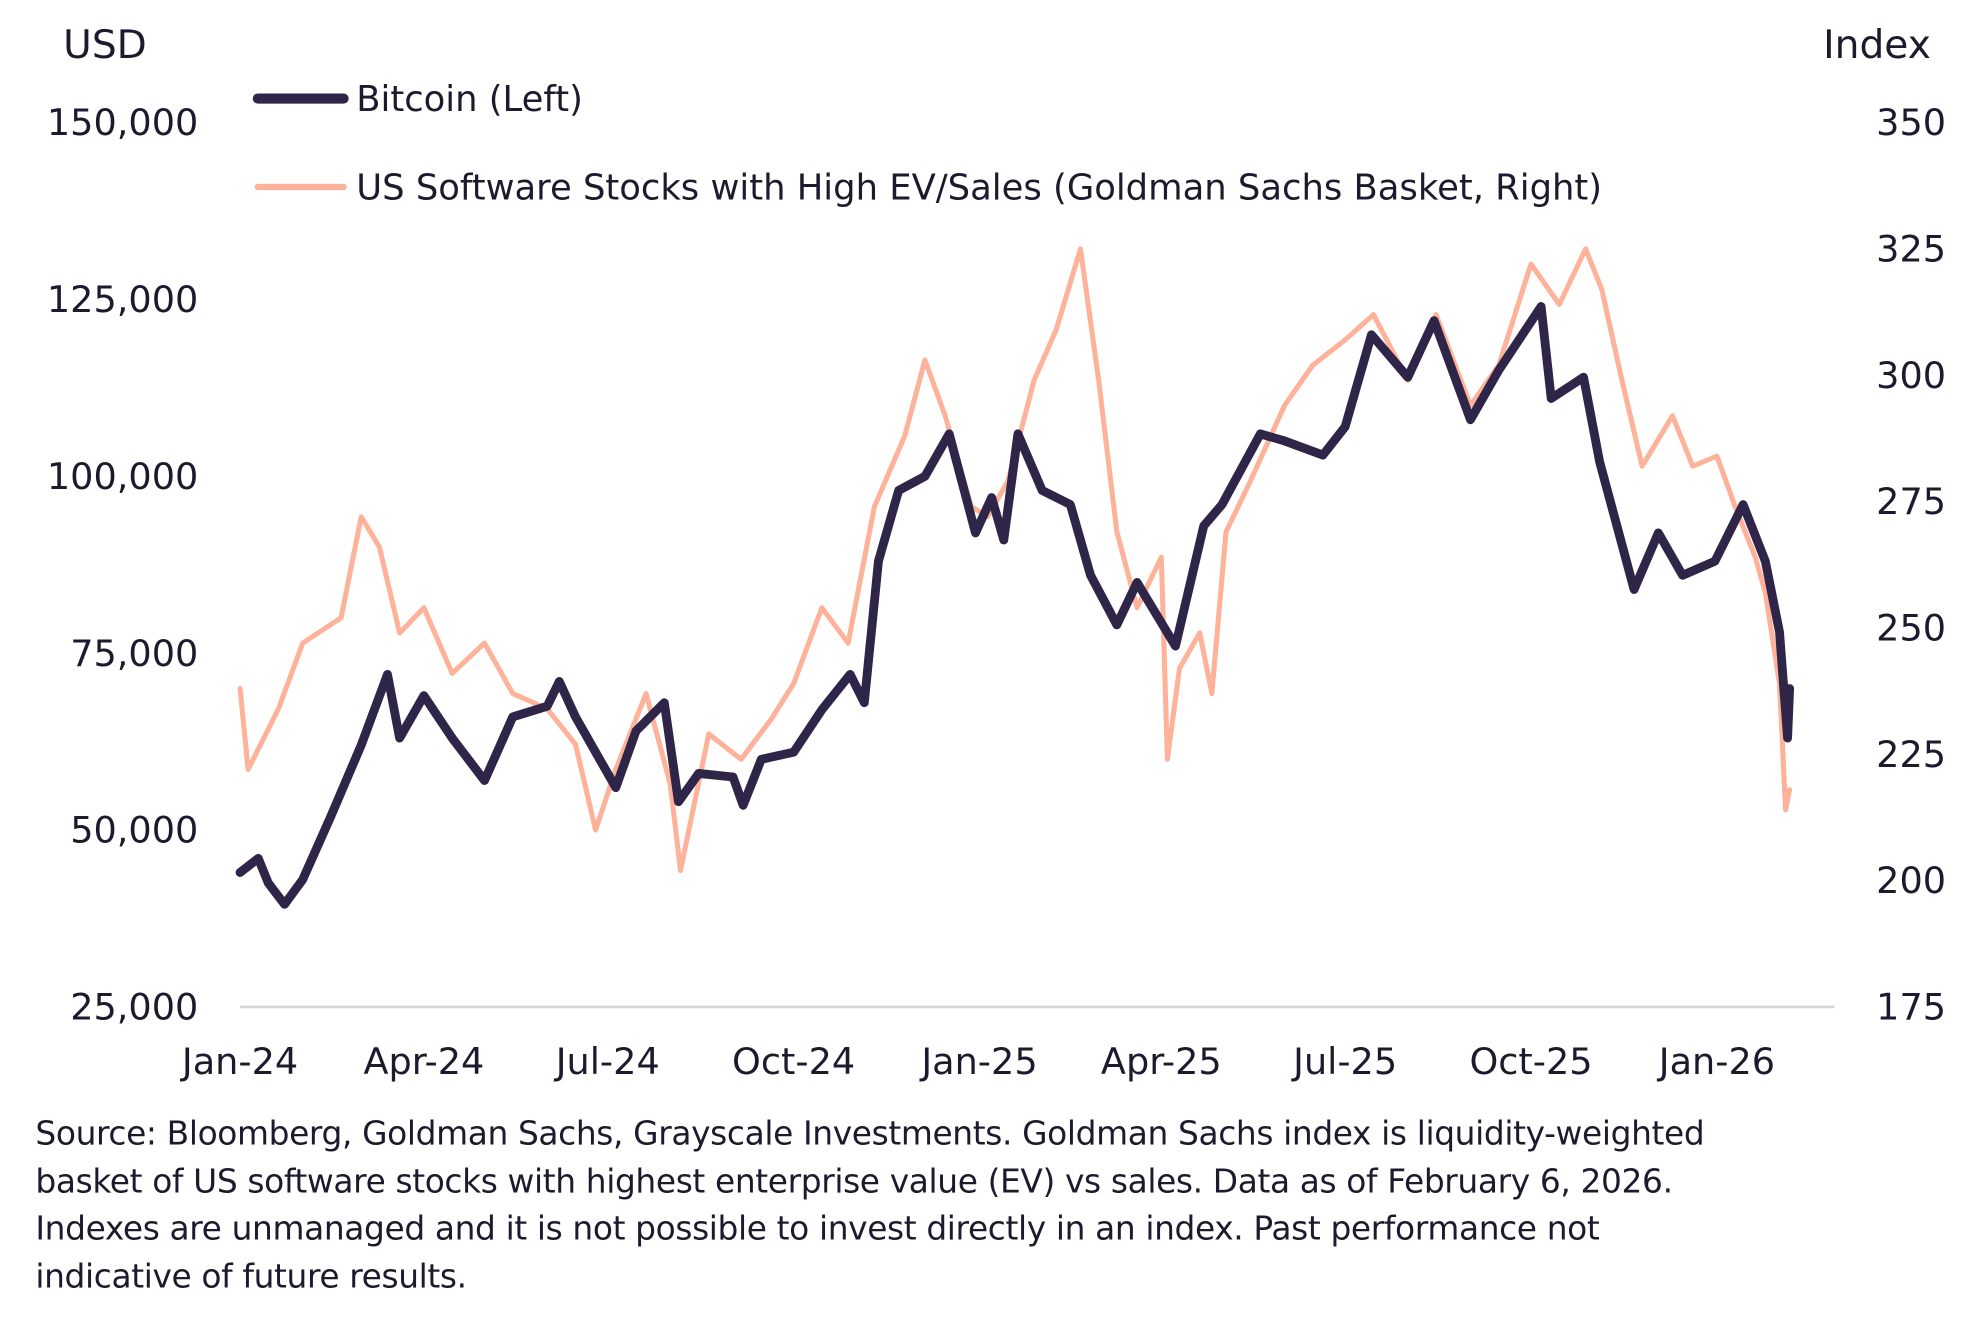  What do you see at coordinates (1911, 754) in the screenshot?
I see `right-tick-label: 225` at bounding box center [1911, 754].